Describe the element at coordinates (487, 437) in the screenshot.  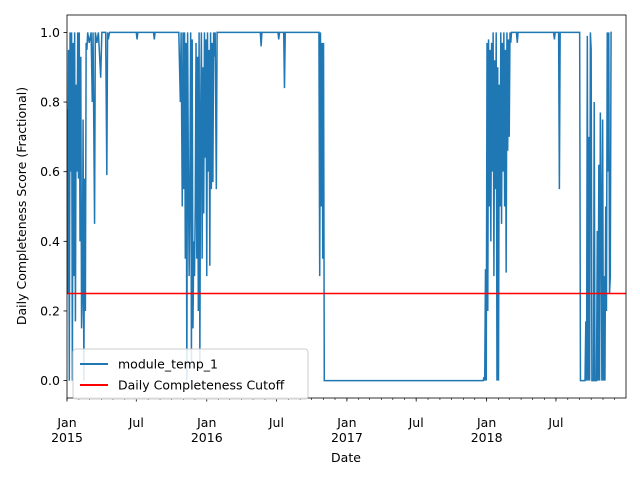
I see `x-tick-year-label: 2018` at that location.